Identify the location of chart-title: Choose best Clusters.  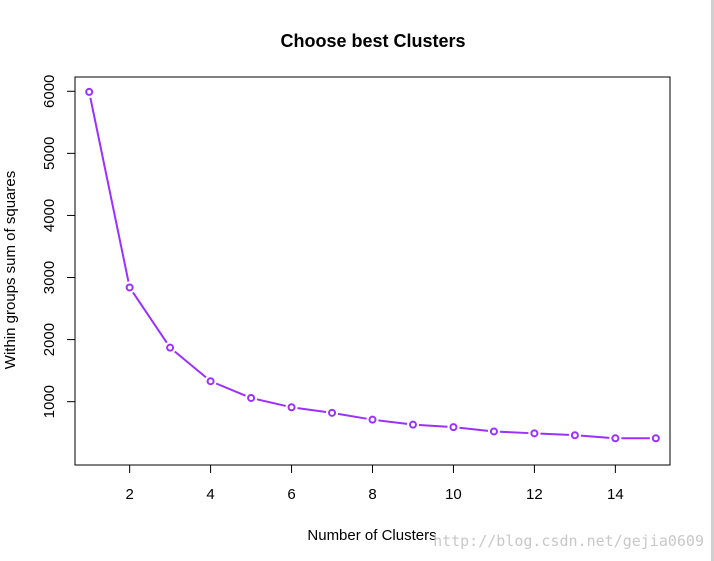
(372, 41).